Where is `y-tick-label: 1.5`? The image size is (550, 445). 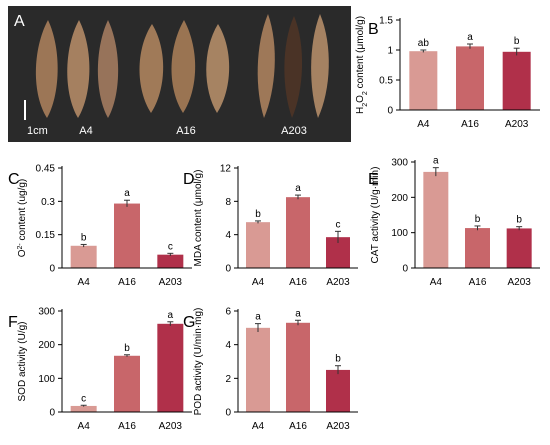 y-tick-label: 1.5 is located at coordinates (386, 21).